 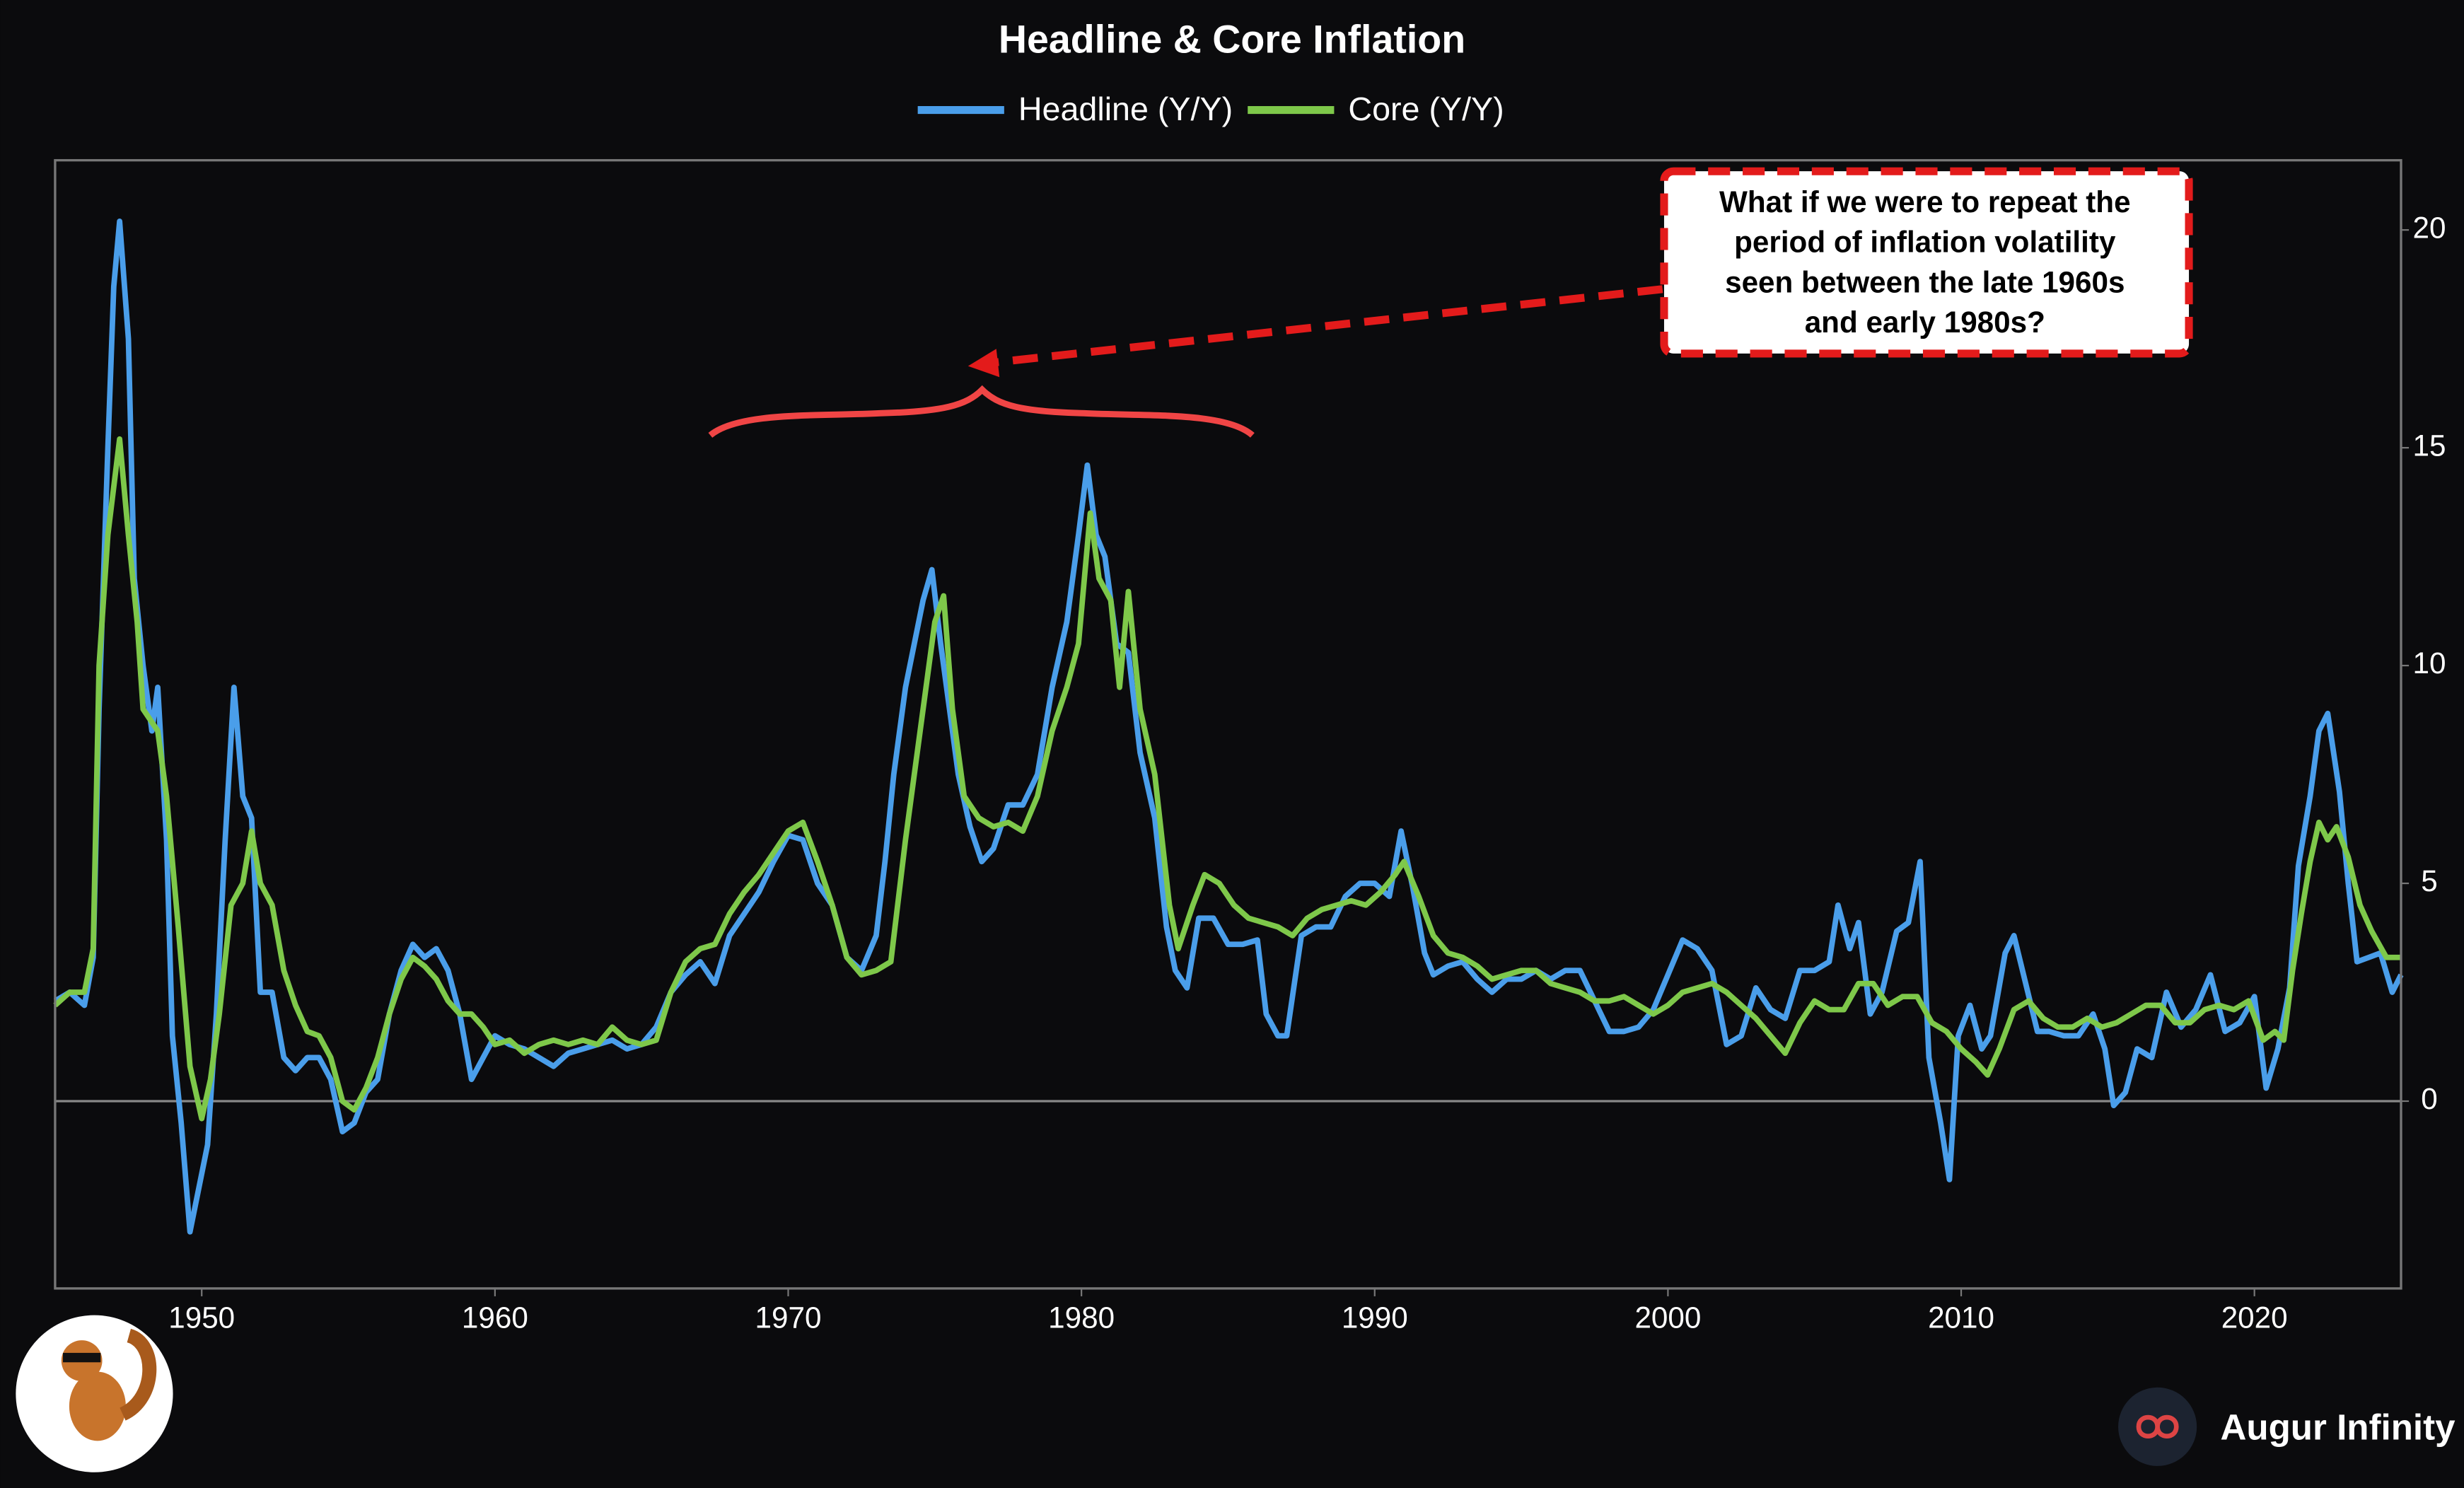 What do you see at coordinates (2429, 881) in the screenshot?
I see `y-tick-label: 5` at bounding box center [2429, 881].